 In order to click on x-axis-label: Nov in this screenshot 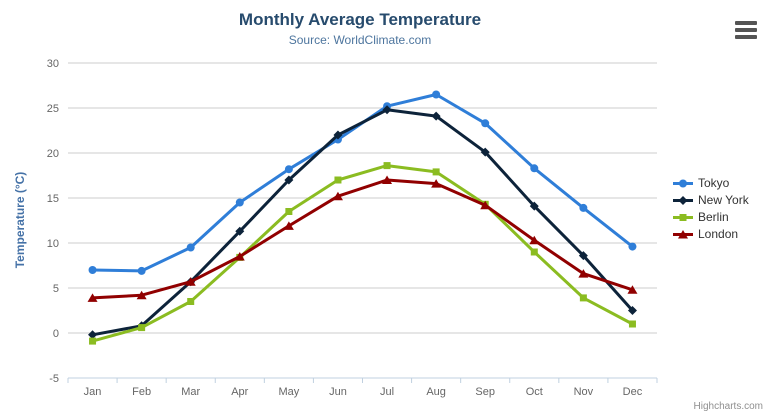, I will do `click(584, 392)`.